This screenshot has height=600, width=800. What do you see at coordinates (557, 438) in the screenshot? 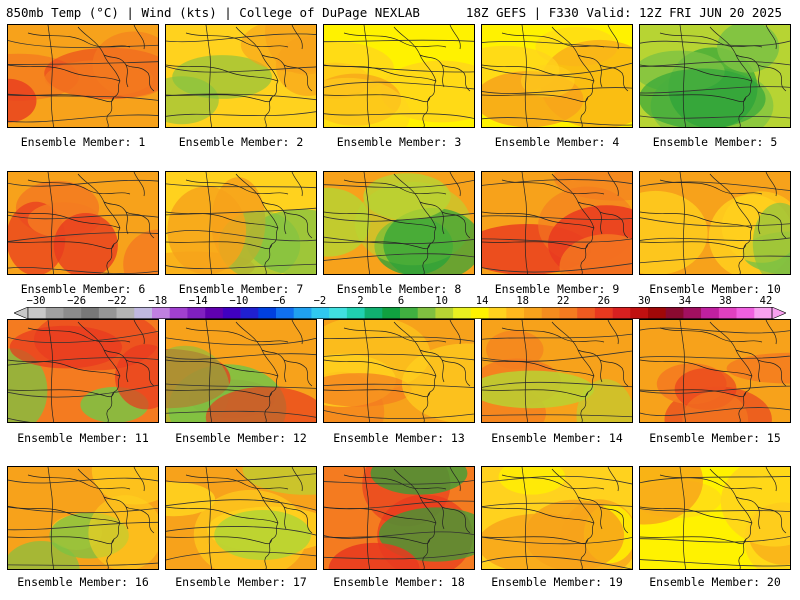
I see `ensemble-member-label-14: Ensemble Member: 14` at bounding box center [557, 438].